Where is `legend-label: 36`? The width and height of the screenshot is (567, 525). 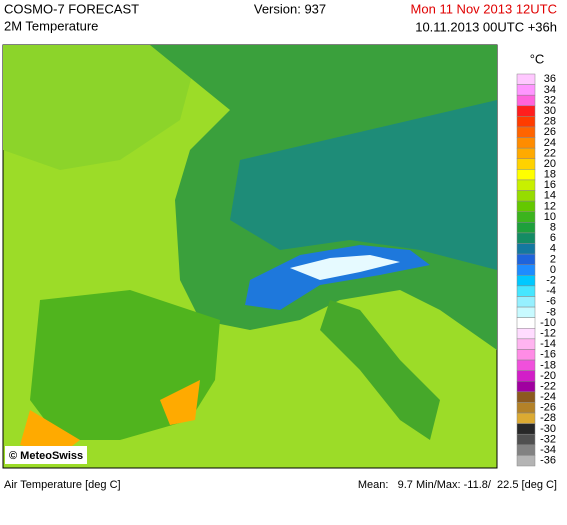
legend-label: 36 is located at coordinates (550, 79).